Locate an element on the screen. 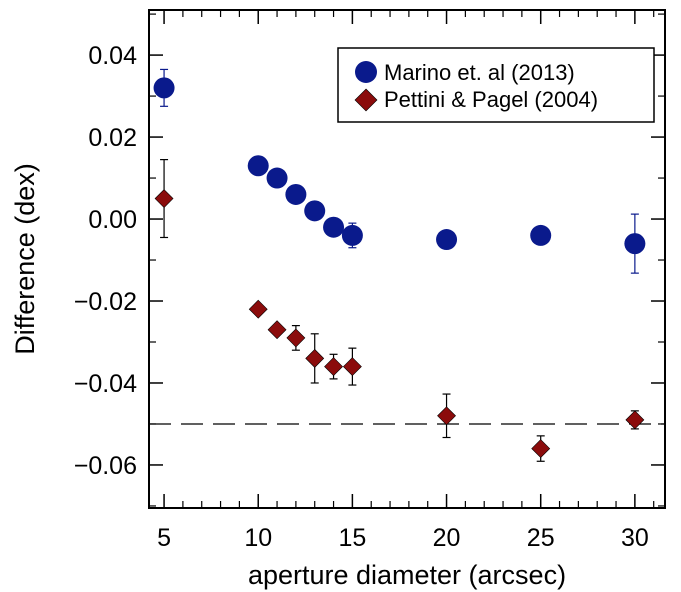 The height and width of the screenshot is (592, 681). legend-box is located at coordinates (496, 85).